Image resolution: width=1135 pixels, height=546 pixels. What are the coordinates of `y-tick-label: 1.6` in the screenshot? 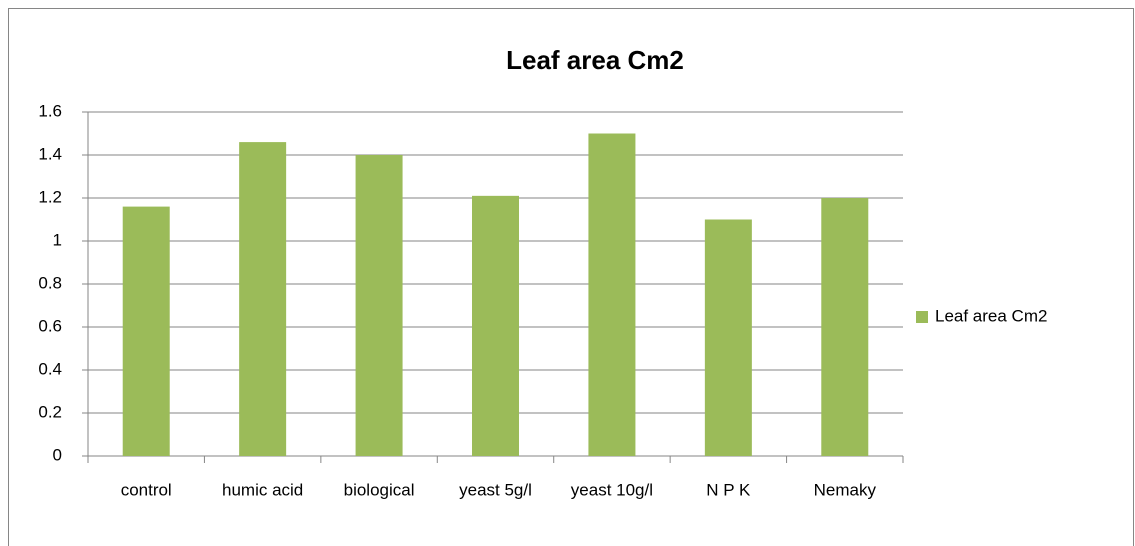 It's located at (50, 110).